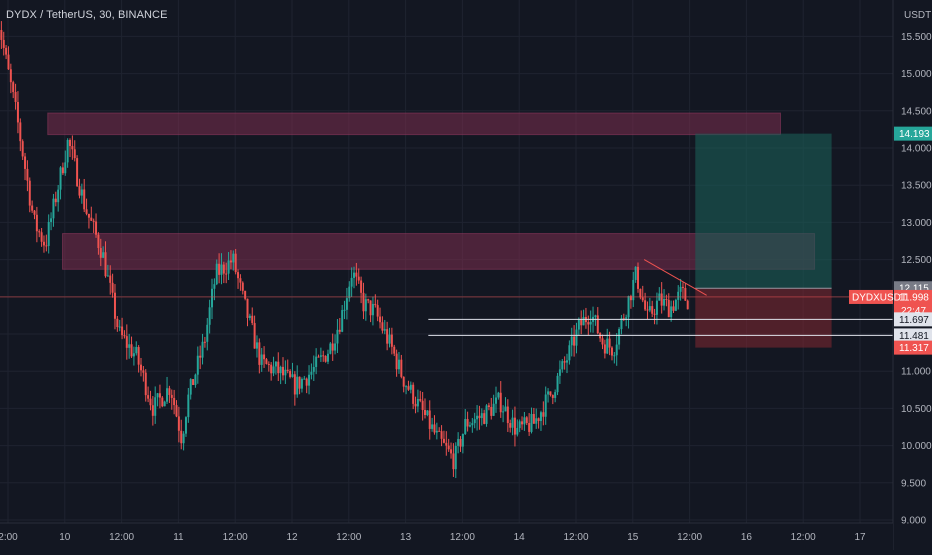 The width and height of the screenshot is (932, 555). What do you see at coordinates (763, 211) in the screenshot?
I see `position-target-area` at bounding box center [763, 211].